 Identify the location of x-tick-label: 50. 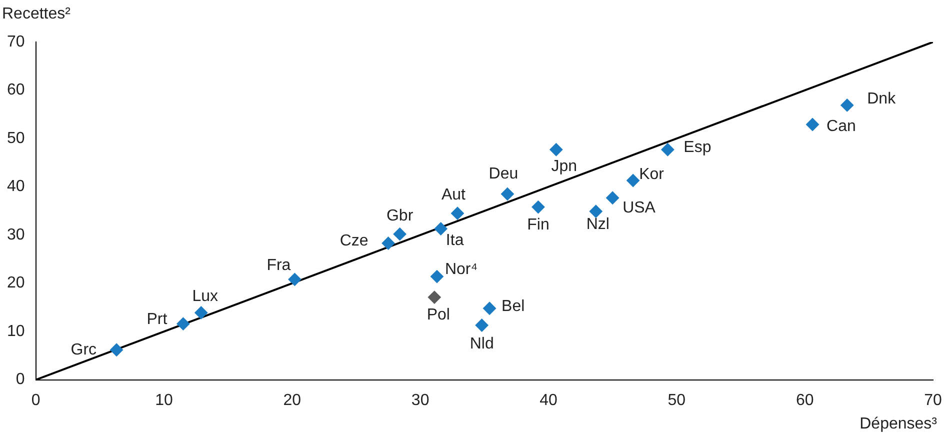
(677, 400).